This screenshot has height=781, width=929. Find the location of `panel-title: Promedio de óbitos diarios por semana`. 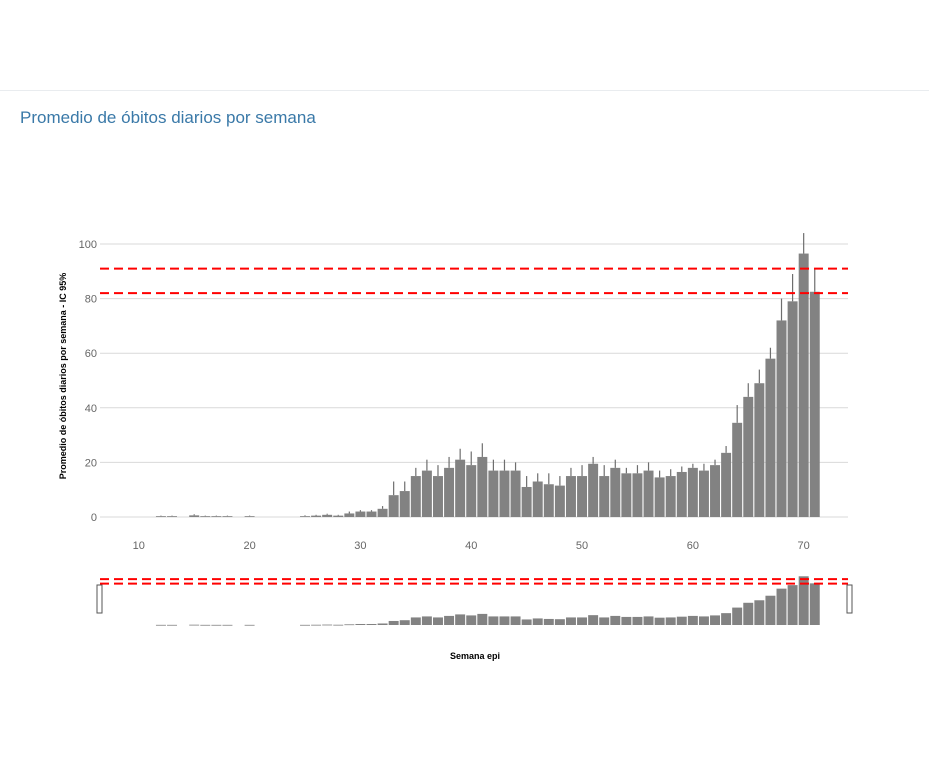

panel-title: Promedio de óbitos diarios por semana is located at coordinates (168, 117).